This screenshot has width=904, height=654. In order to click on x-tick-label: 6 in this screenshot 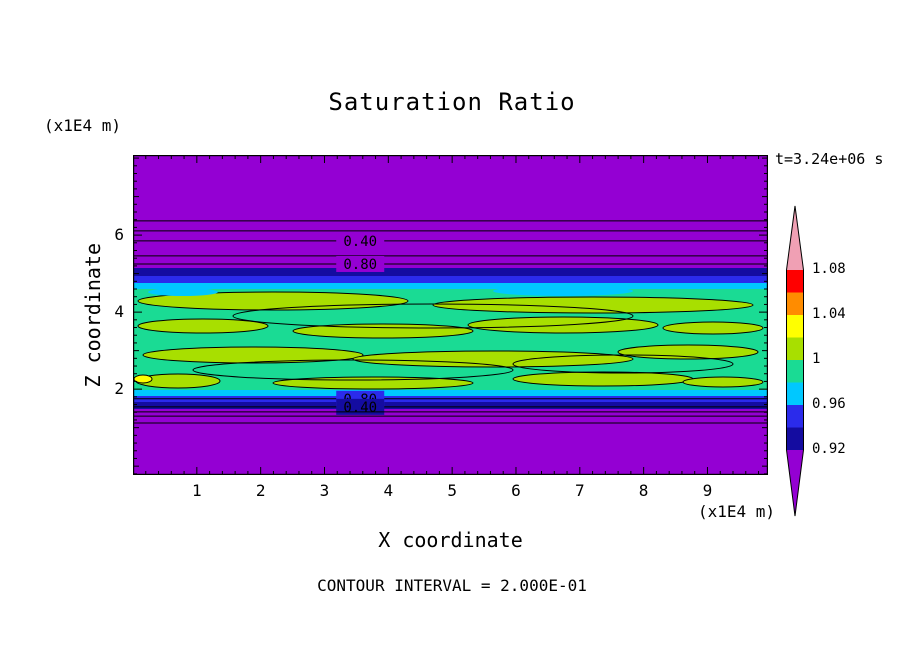, I will do `click(516, 490)`.